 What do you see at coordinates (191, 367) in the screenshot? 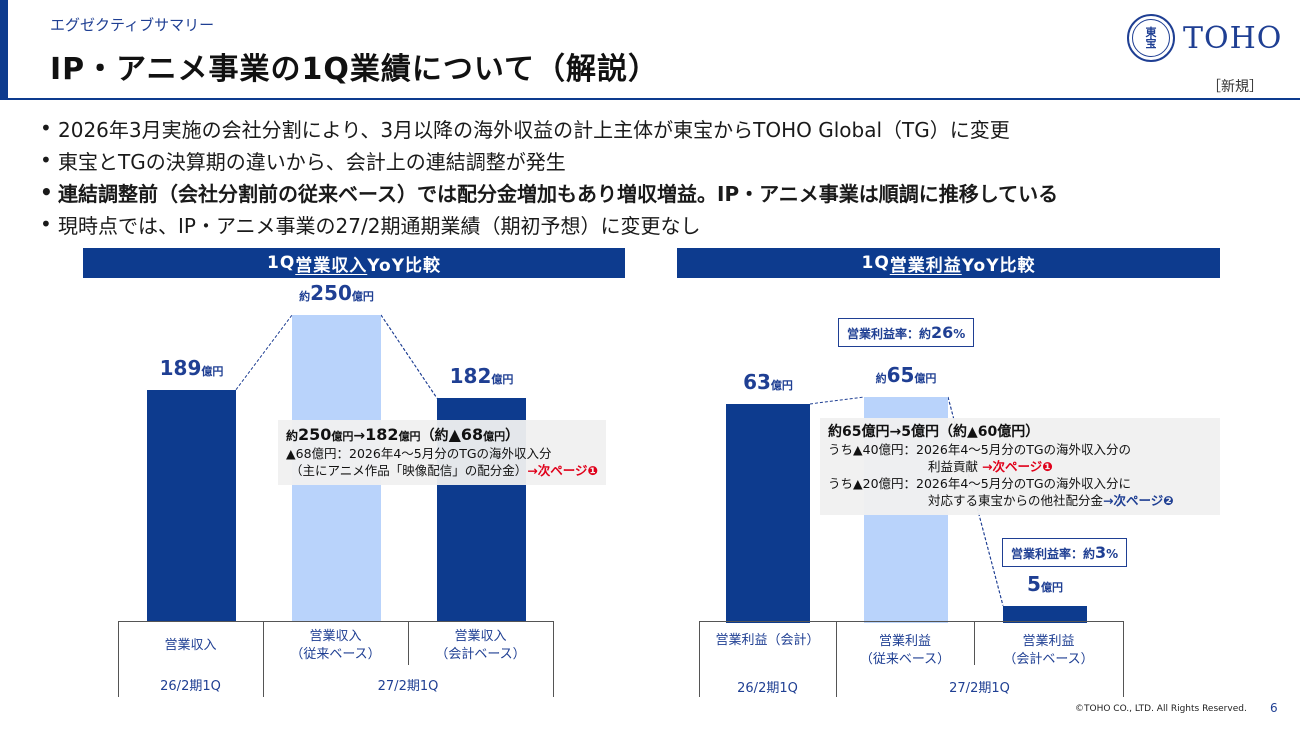
I see `revenue-value-label: 189億円` at bounding box center [191, 367].